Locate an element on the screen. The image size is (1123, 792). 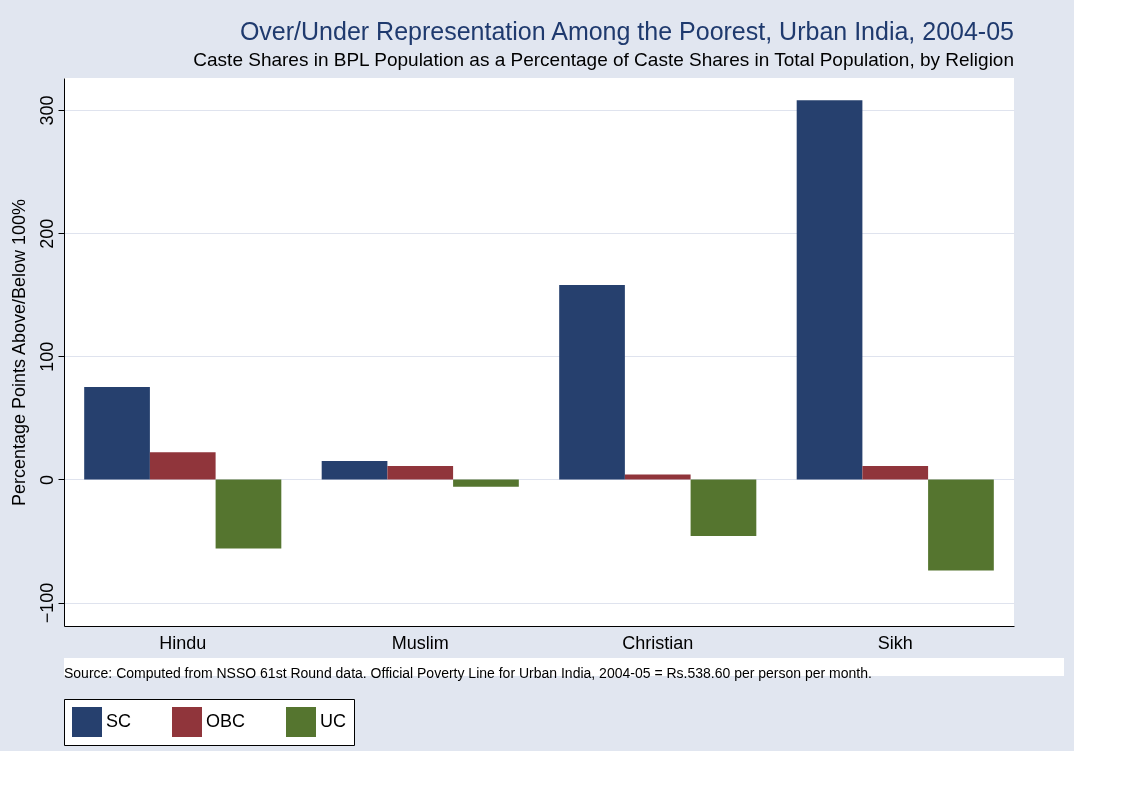
legend-label: OBC is located at coordinates (226, 721).